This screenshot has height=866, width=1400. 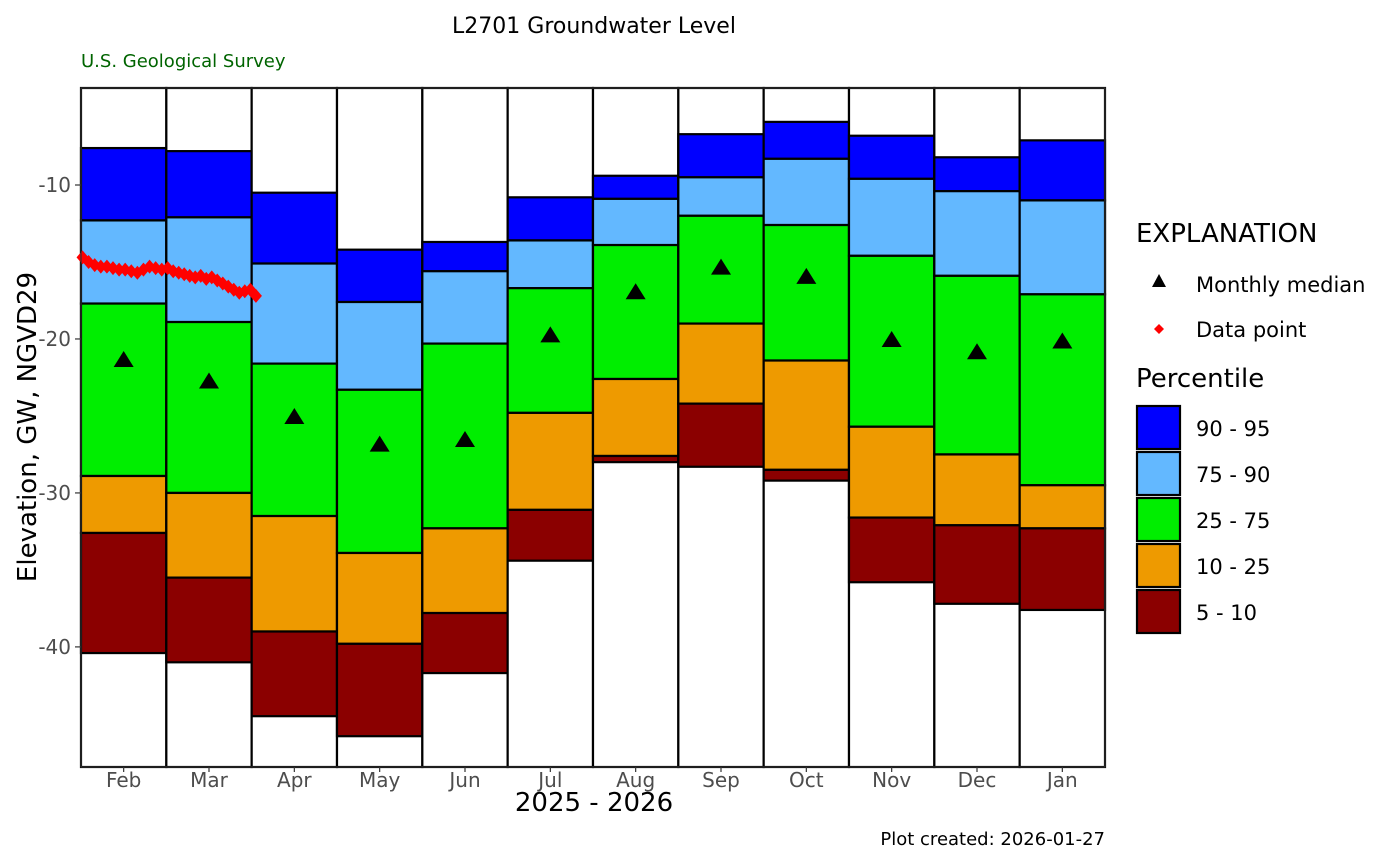 What do you see at coordinates (209, 780) in the screenshot?
I see `x-tick-label: Mar` at bounding box center [209, 780].